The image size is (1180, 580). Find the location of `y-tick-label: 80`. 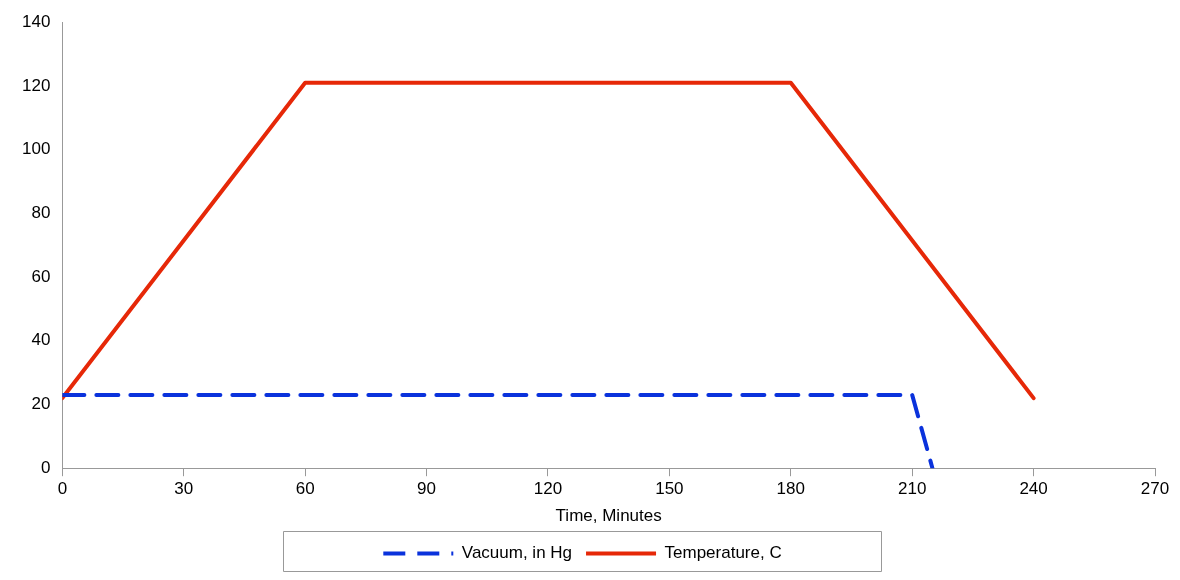

y-tick-label: 80 is located at coordinates (41, 213).